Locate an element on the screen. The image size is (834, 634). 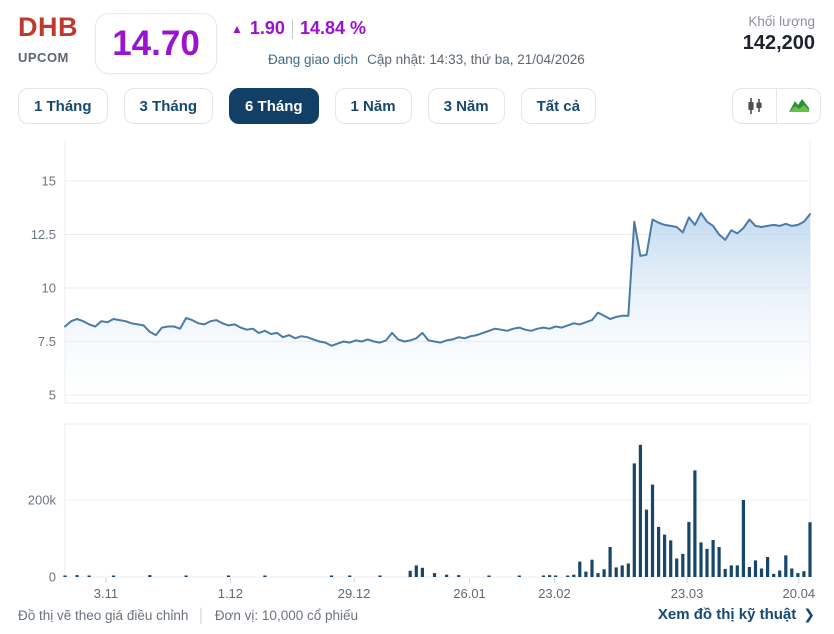
svg-text: 12.5 is located at coordinates (43, 234).